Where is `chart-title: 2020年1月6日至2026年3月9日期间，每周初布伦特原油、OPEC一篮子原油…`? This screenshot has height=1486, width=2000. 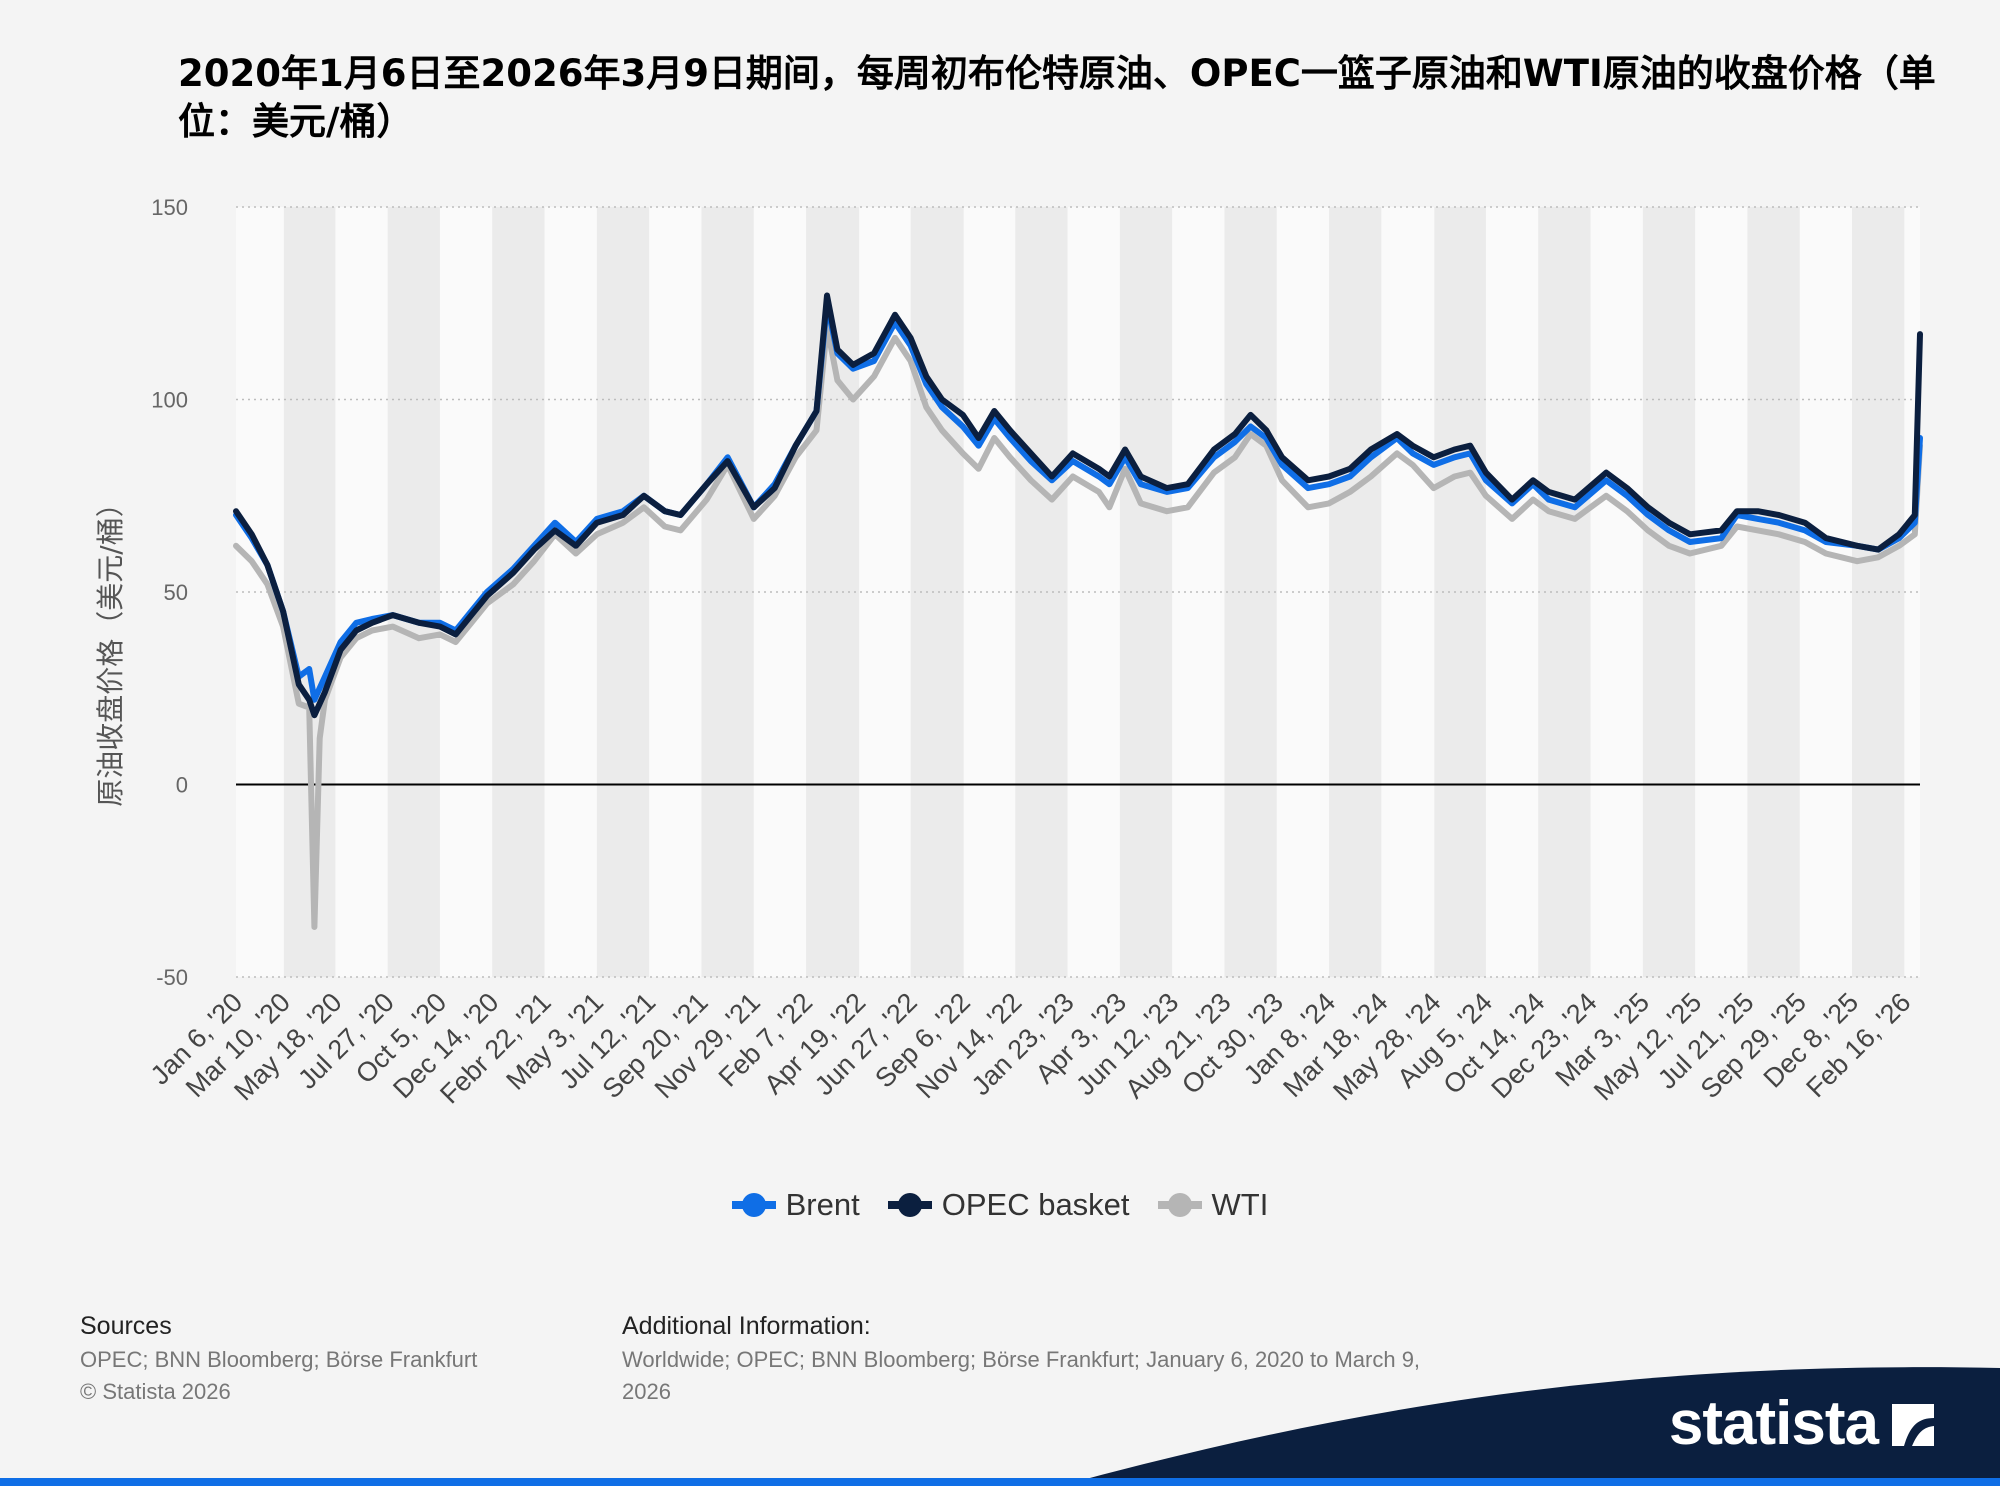
chart-title: 2020年1月6日至2026年3月9日期间，每周初布伦特原油、OPEC一篮子原油… is located at coordinates (1057, 97).